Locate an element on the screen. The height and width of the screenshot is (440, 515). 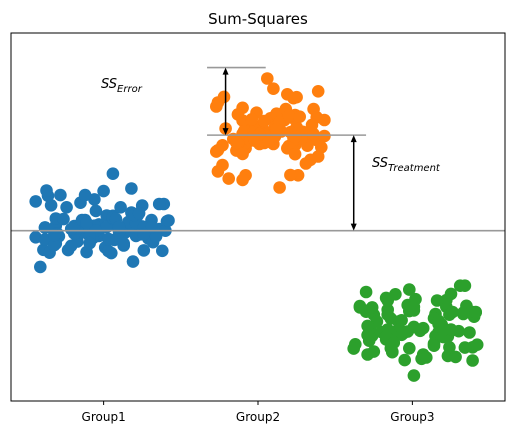
ss-error-arrow-head-top is located at coordinates (225, 71).